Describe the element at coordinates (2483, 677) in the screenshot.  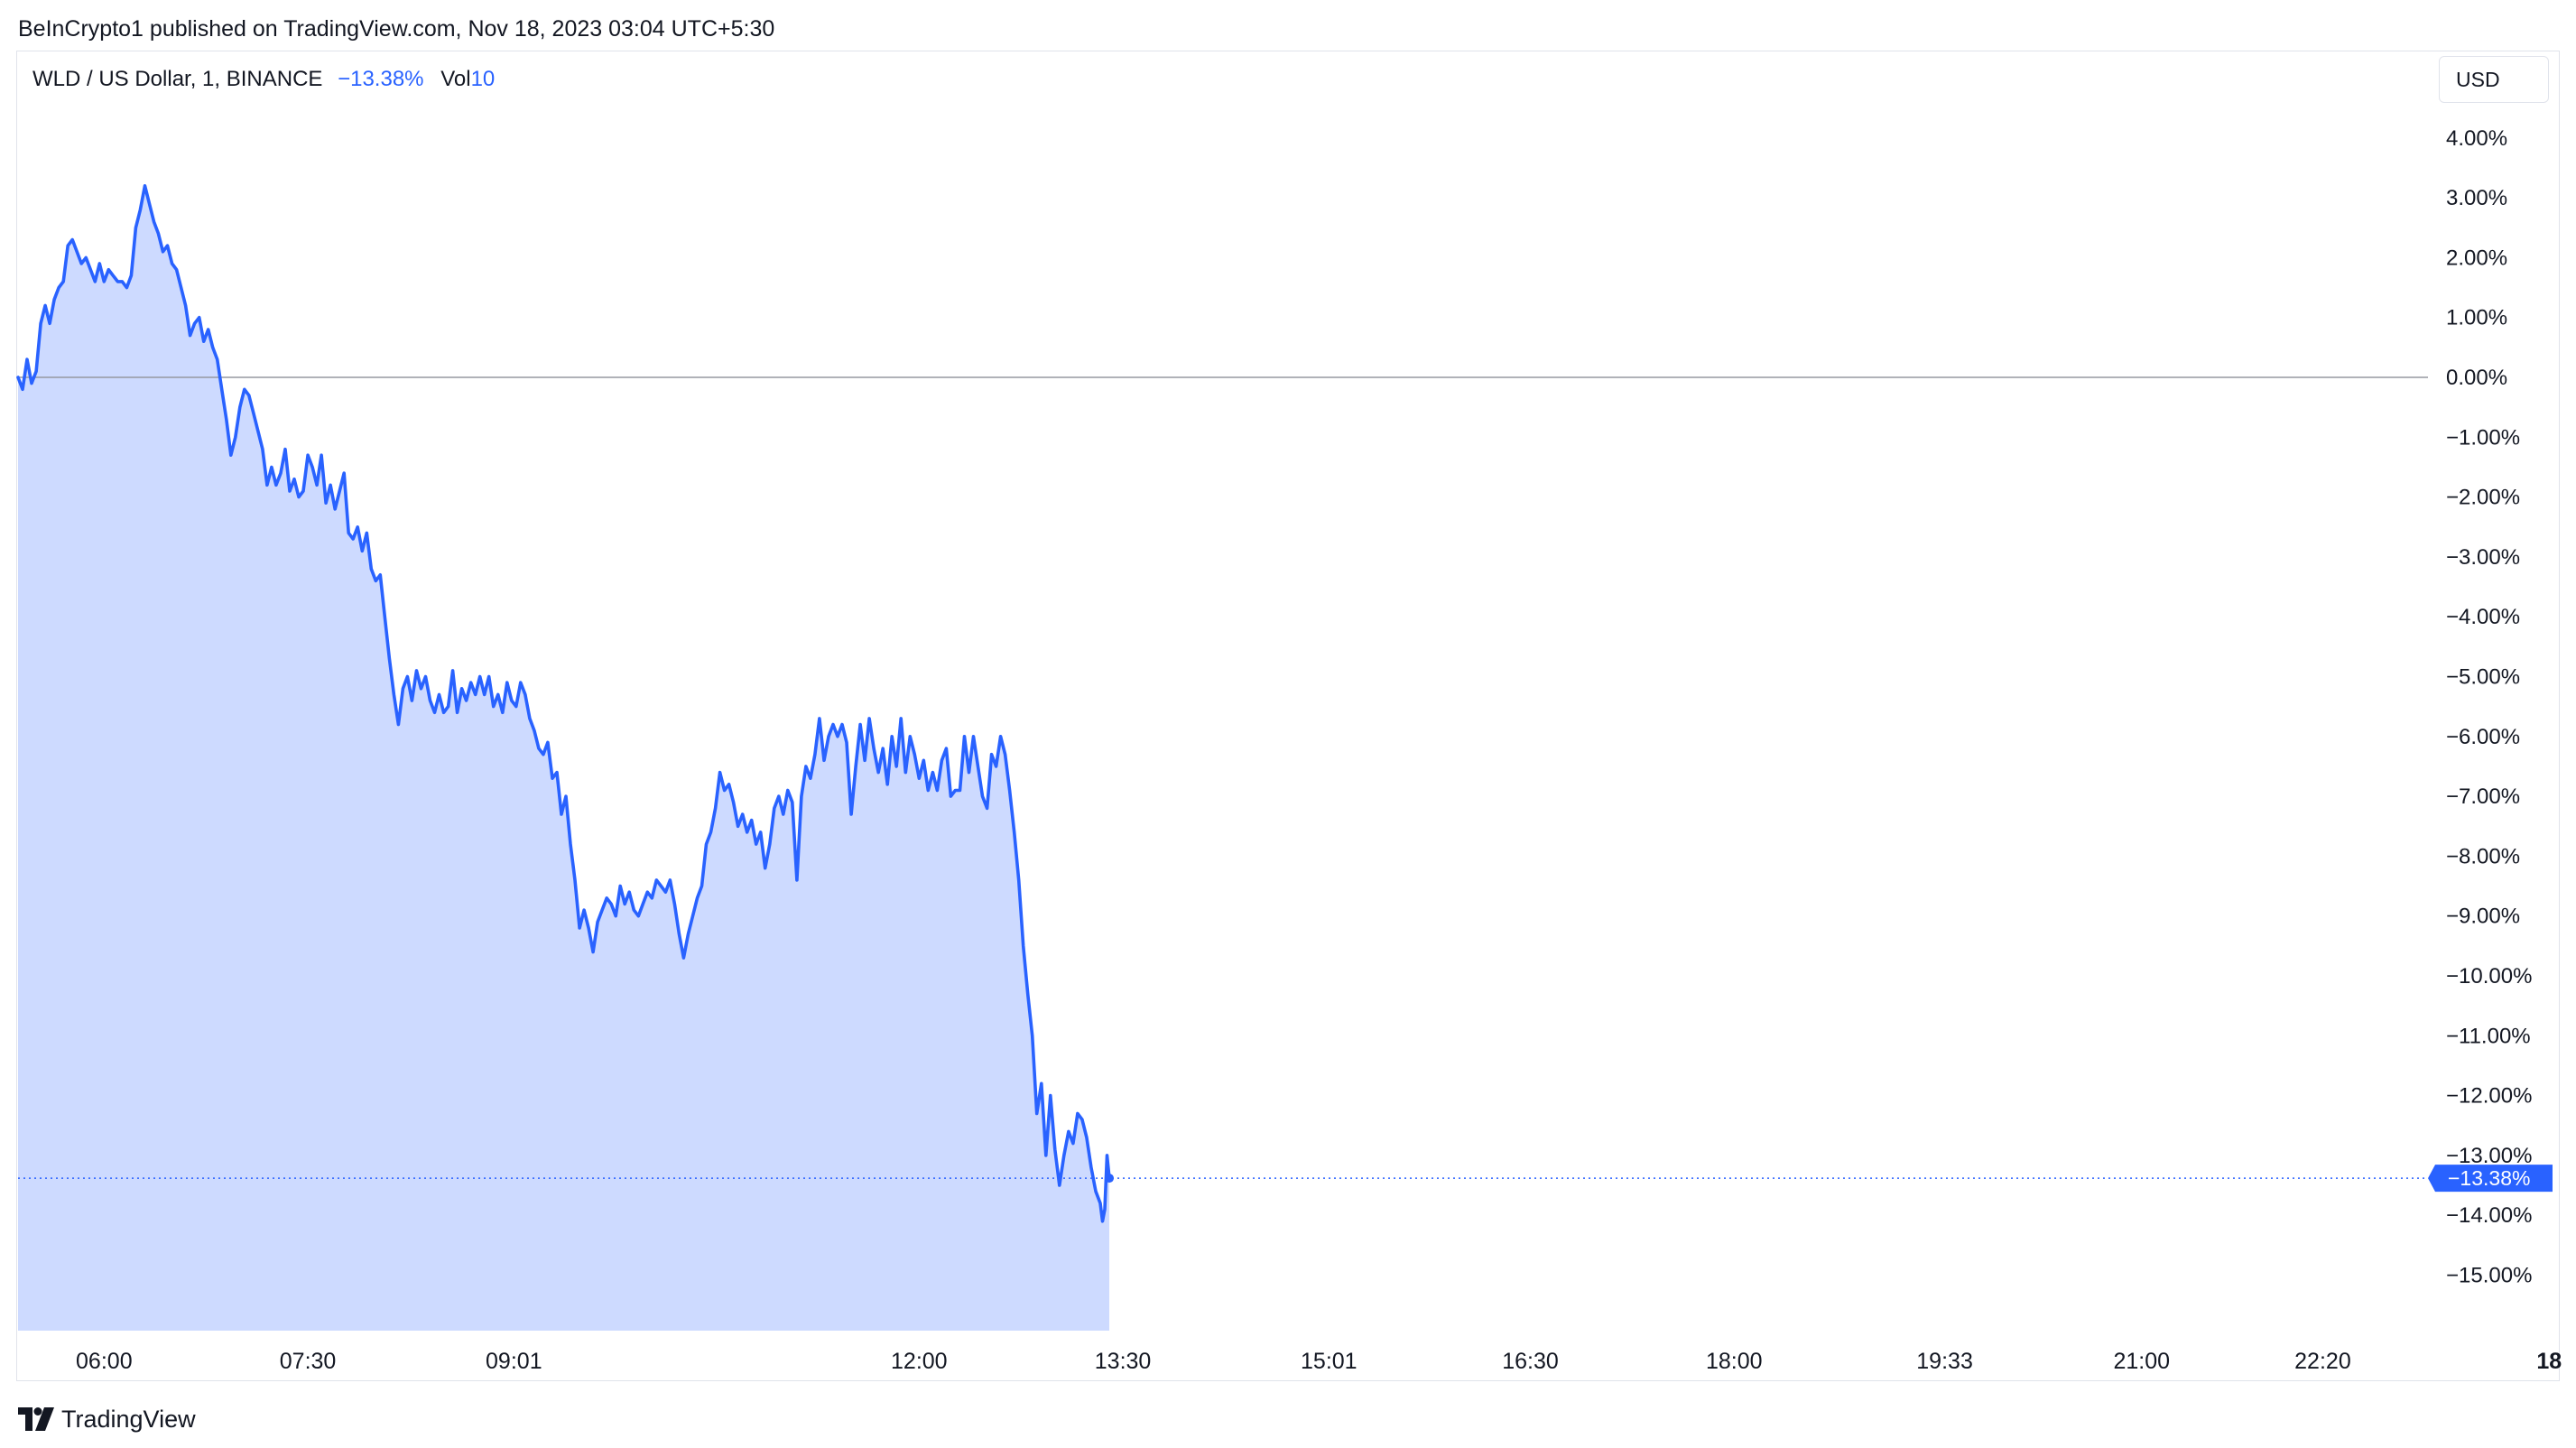
I see `y-tick-label: −5.00%` at that location.